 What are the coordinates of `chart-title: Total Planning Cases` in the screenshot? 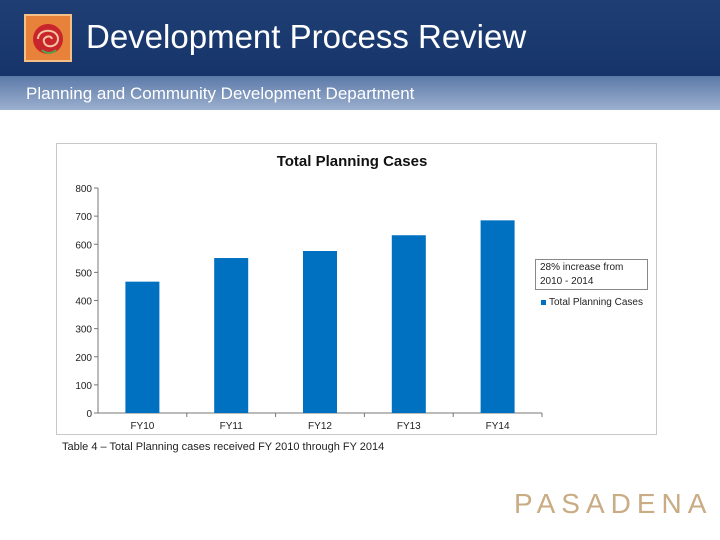 It's located at (352, 161).